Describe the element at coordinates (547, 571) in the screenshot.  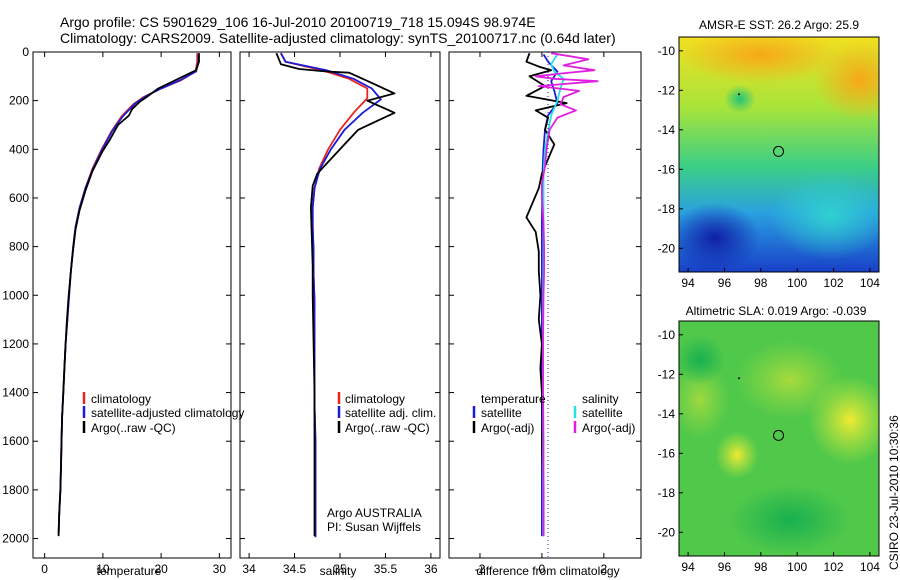
I see `difference-xlabel: difference from climatology` at that location.